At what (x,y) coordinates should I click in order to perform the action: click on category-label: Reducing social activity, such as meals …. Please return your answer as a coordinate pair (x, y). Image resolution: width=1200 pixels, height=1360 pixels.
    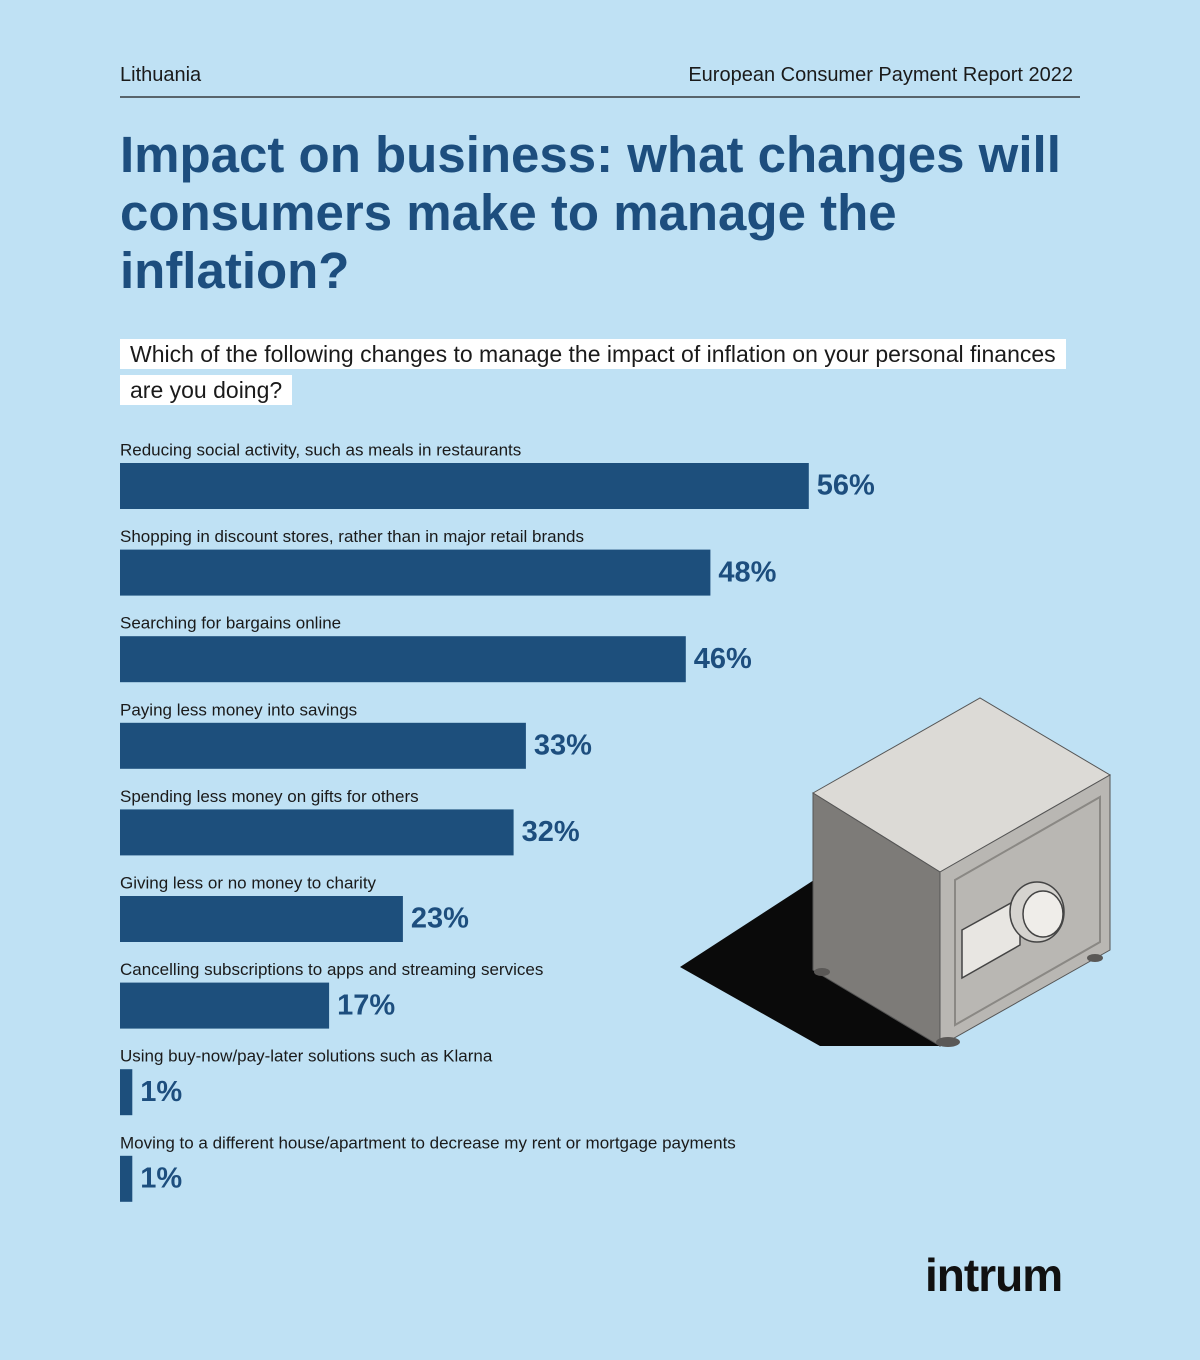
    Looking at the image, I should click on (320, 449).